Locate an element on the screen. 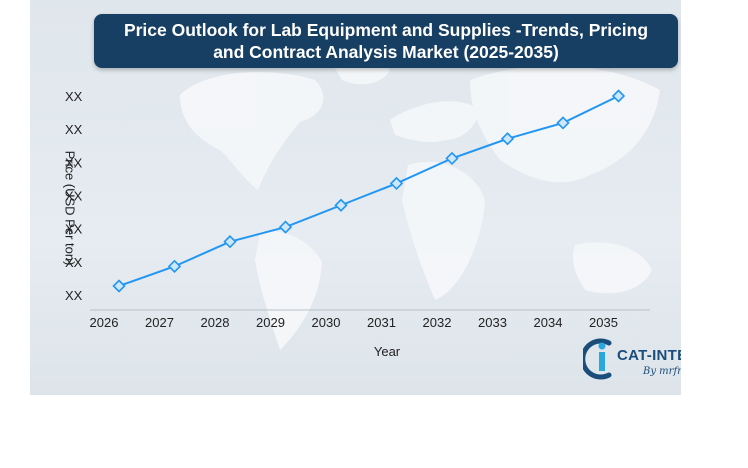 The height and width of the screenshot is (468, 748). x-tick-label: 2029 is located at coordinates (270, 322).